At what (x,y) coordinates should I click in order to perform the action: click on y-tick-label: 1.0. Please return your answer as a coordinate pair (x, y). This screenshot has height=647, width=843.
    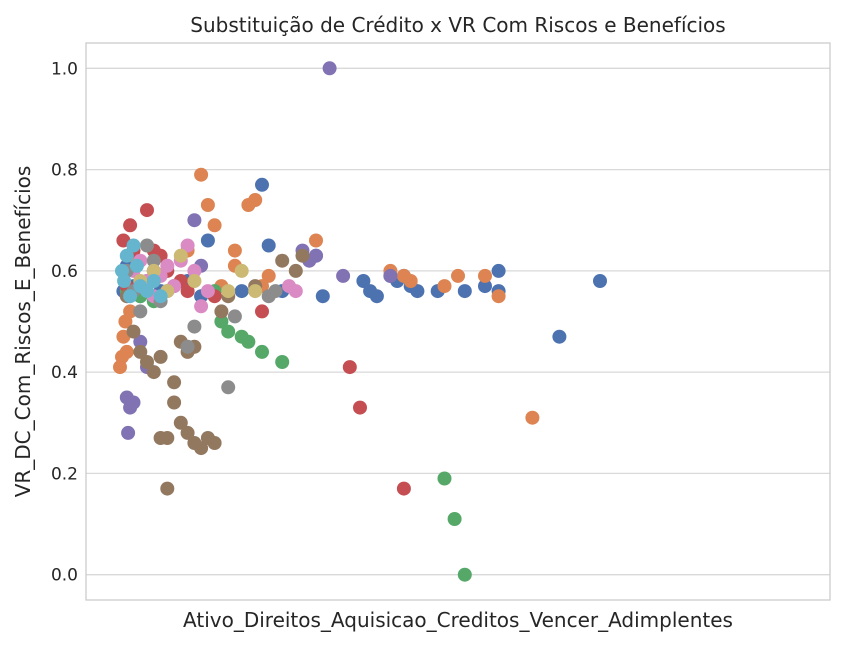
    Looking at the image, I should click on (64, 69).